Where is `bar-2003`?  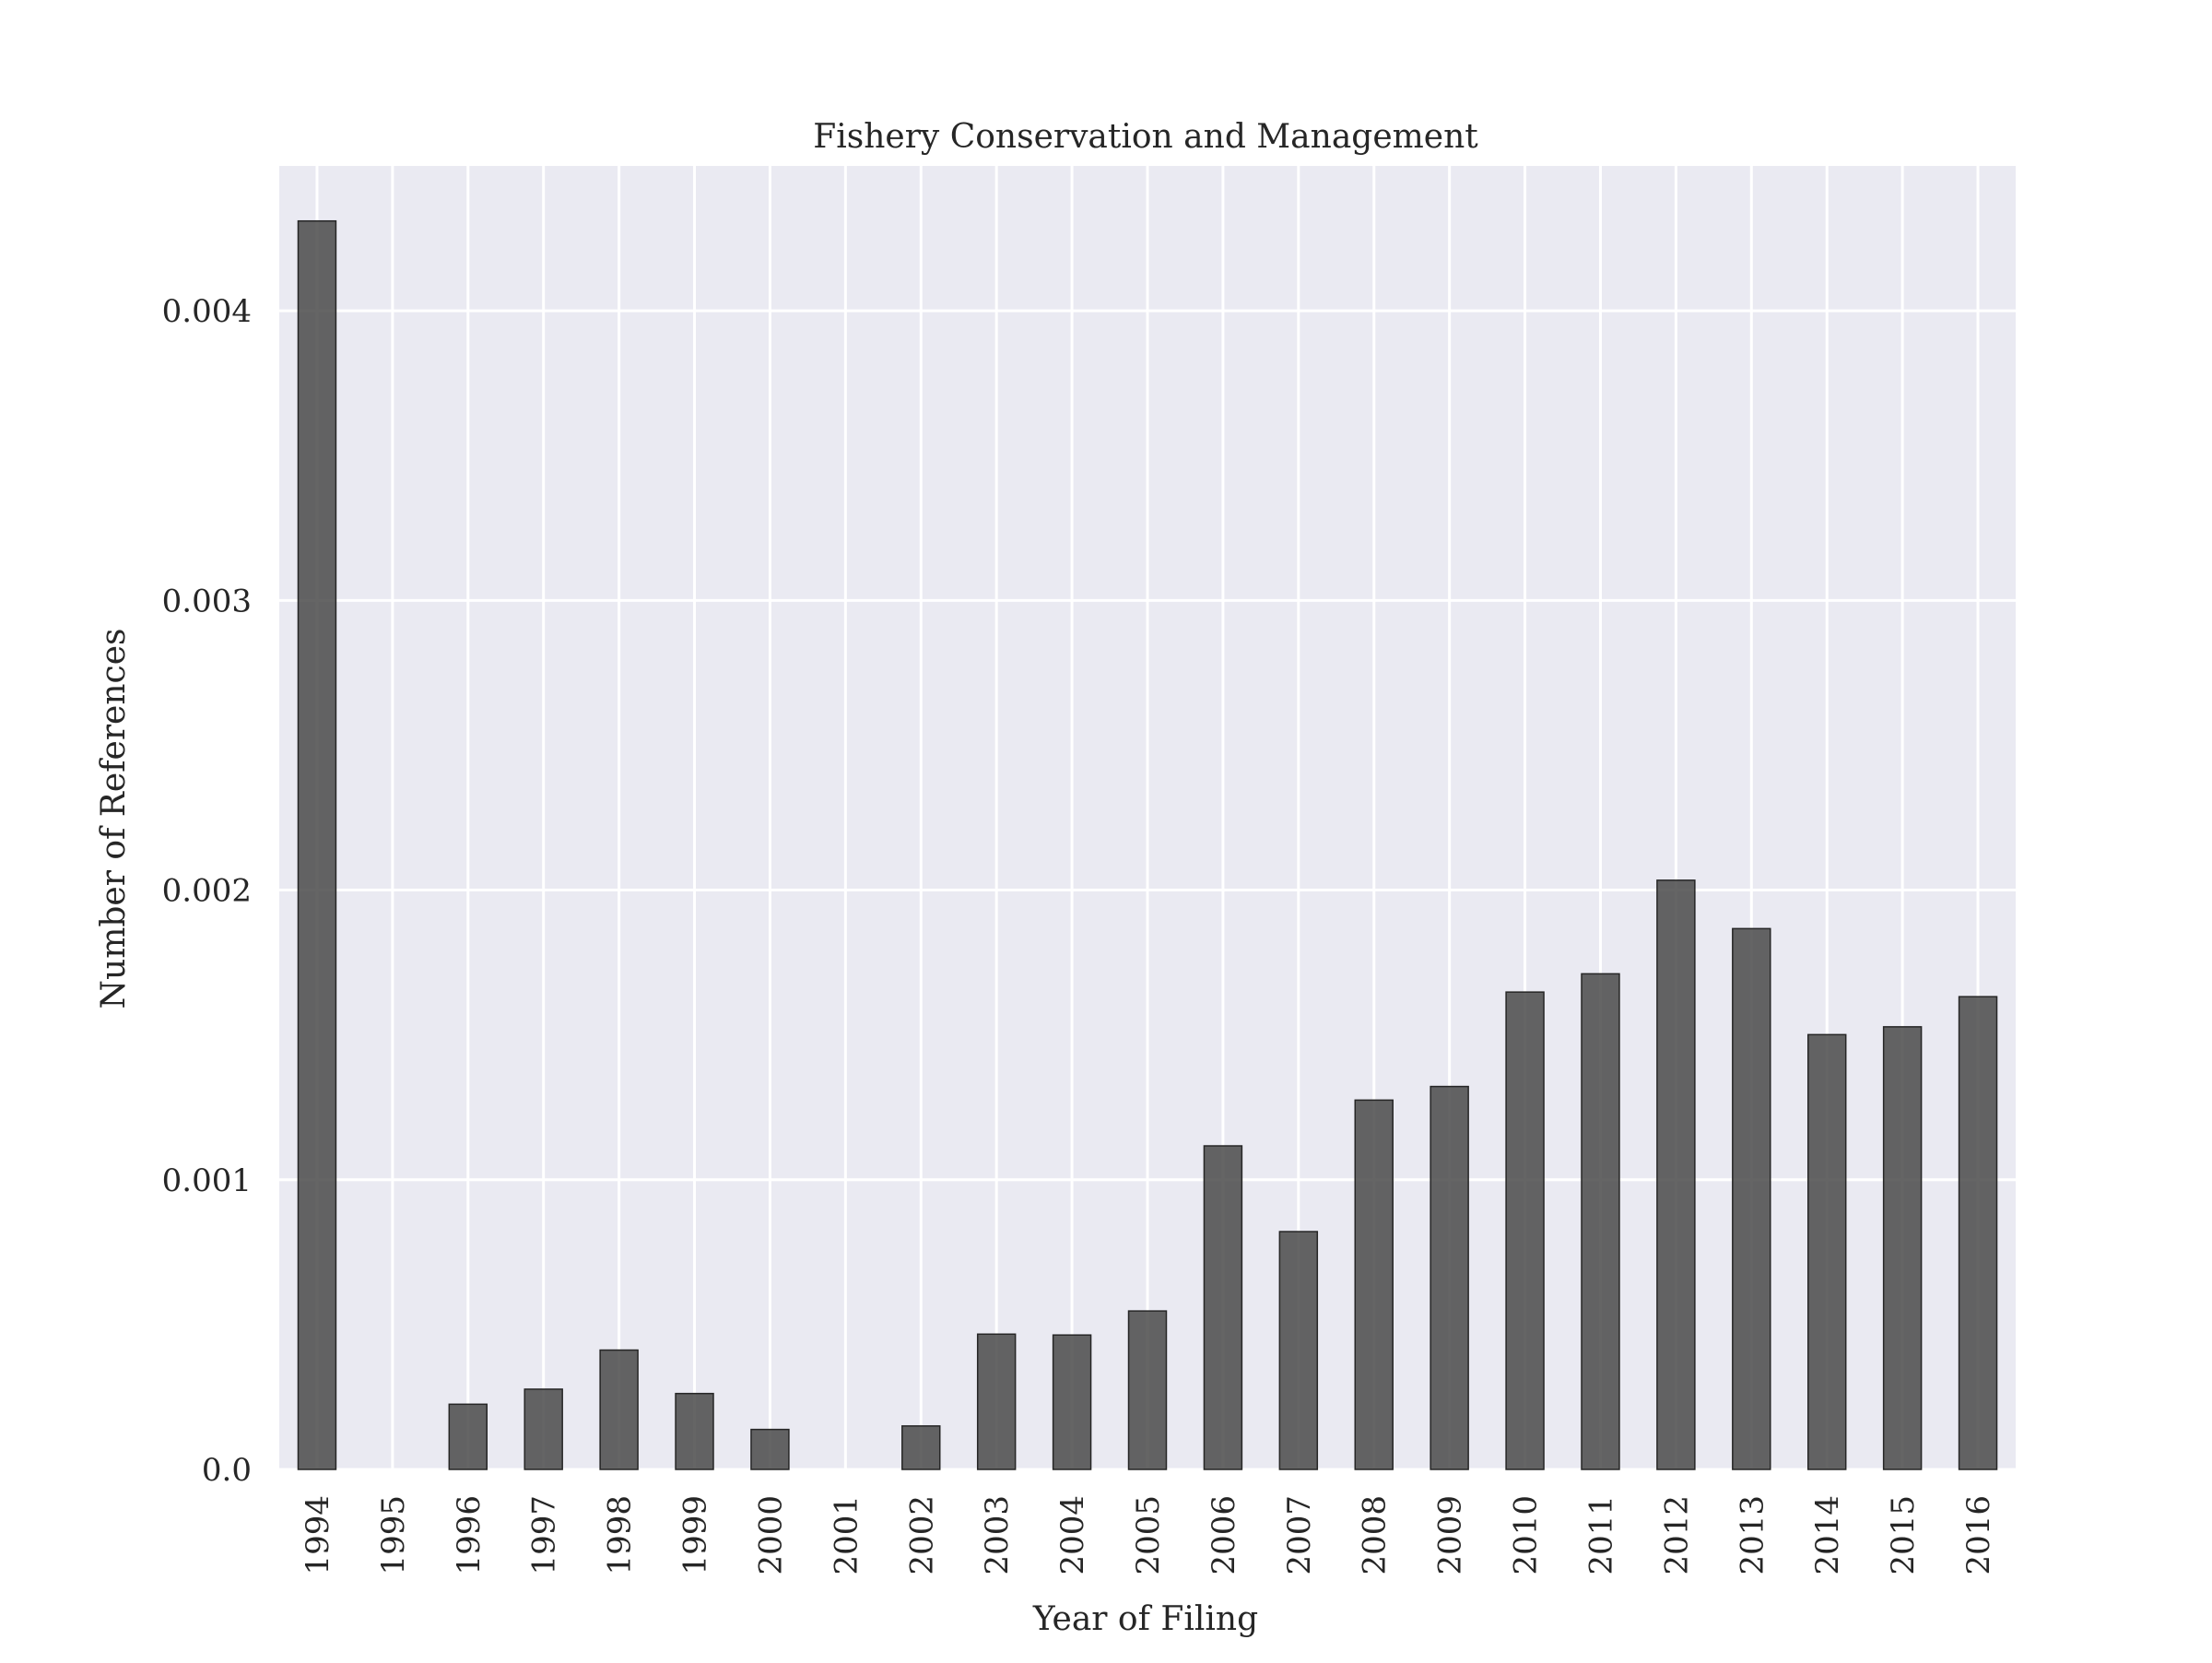 bar-2003 is located at coordinates (996, 1401).